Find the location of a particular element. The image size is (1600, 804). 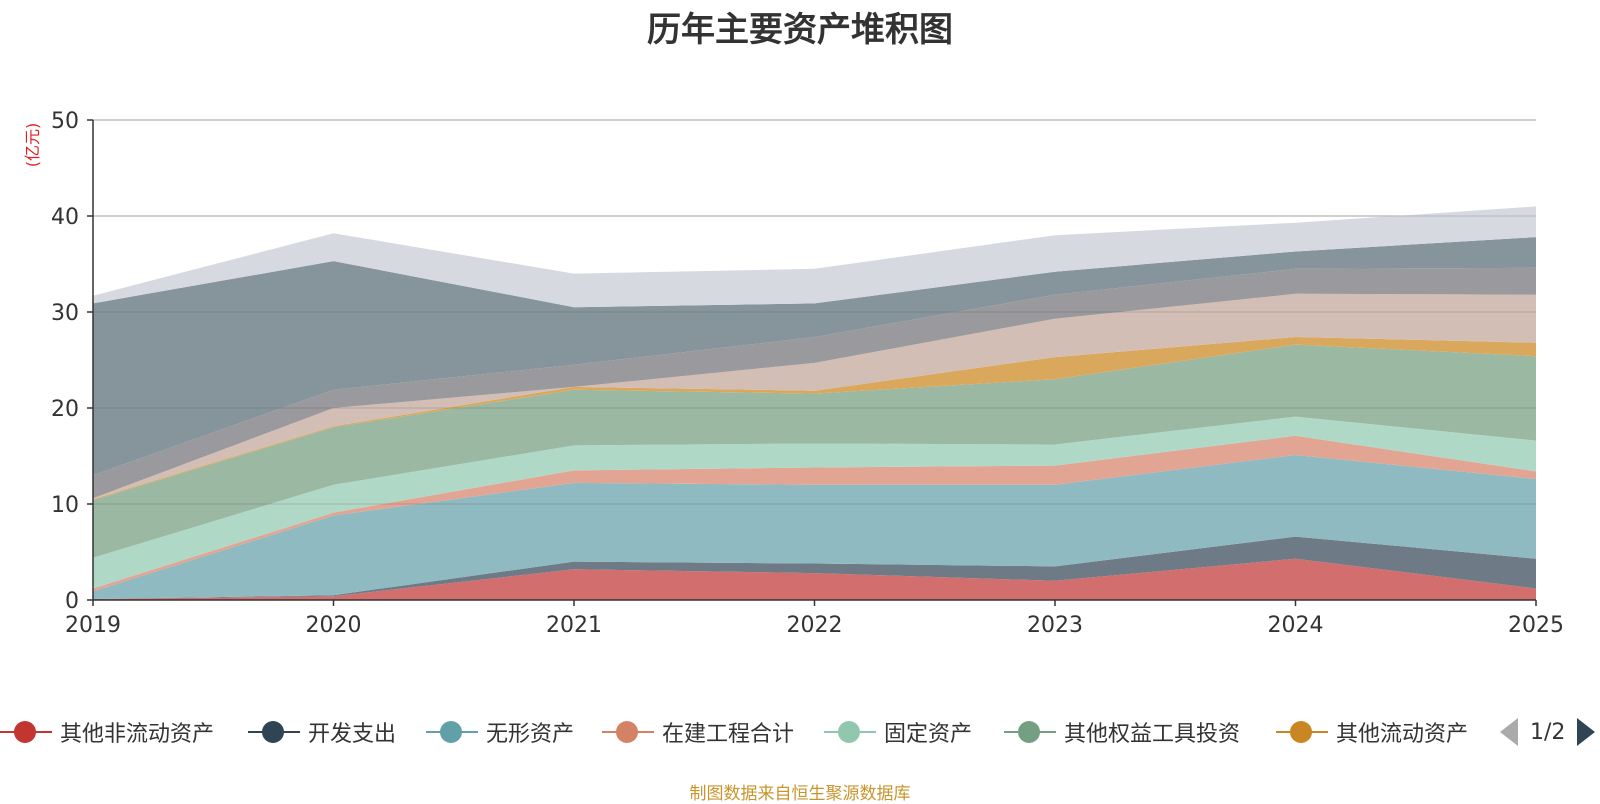

legend-label: 在建工程合计 is located at coordinates (728, 734).